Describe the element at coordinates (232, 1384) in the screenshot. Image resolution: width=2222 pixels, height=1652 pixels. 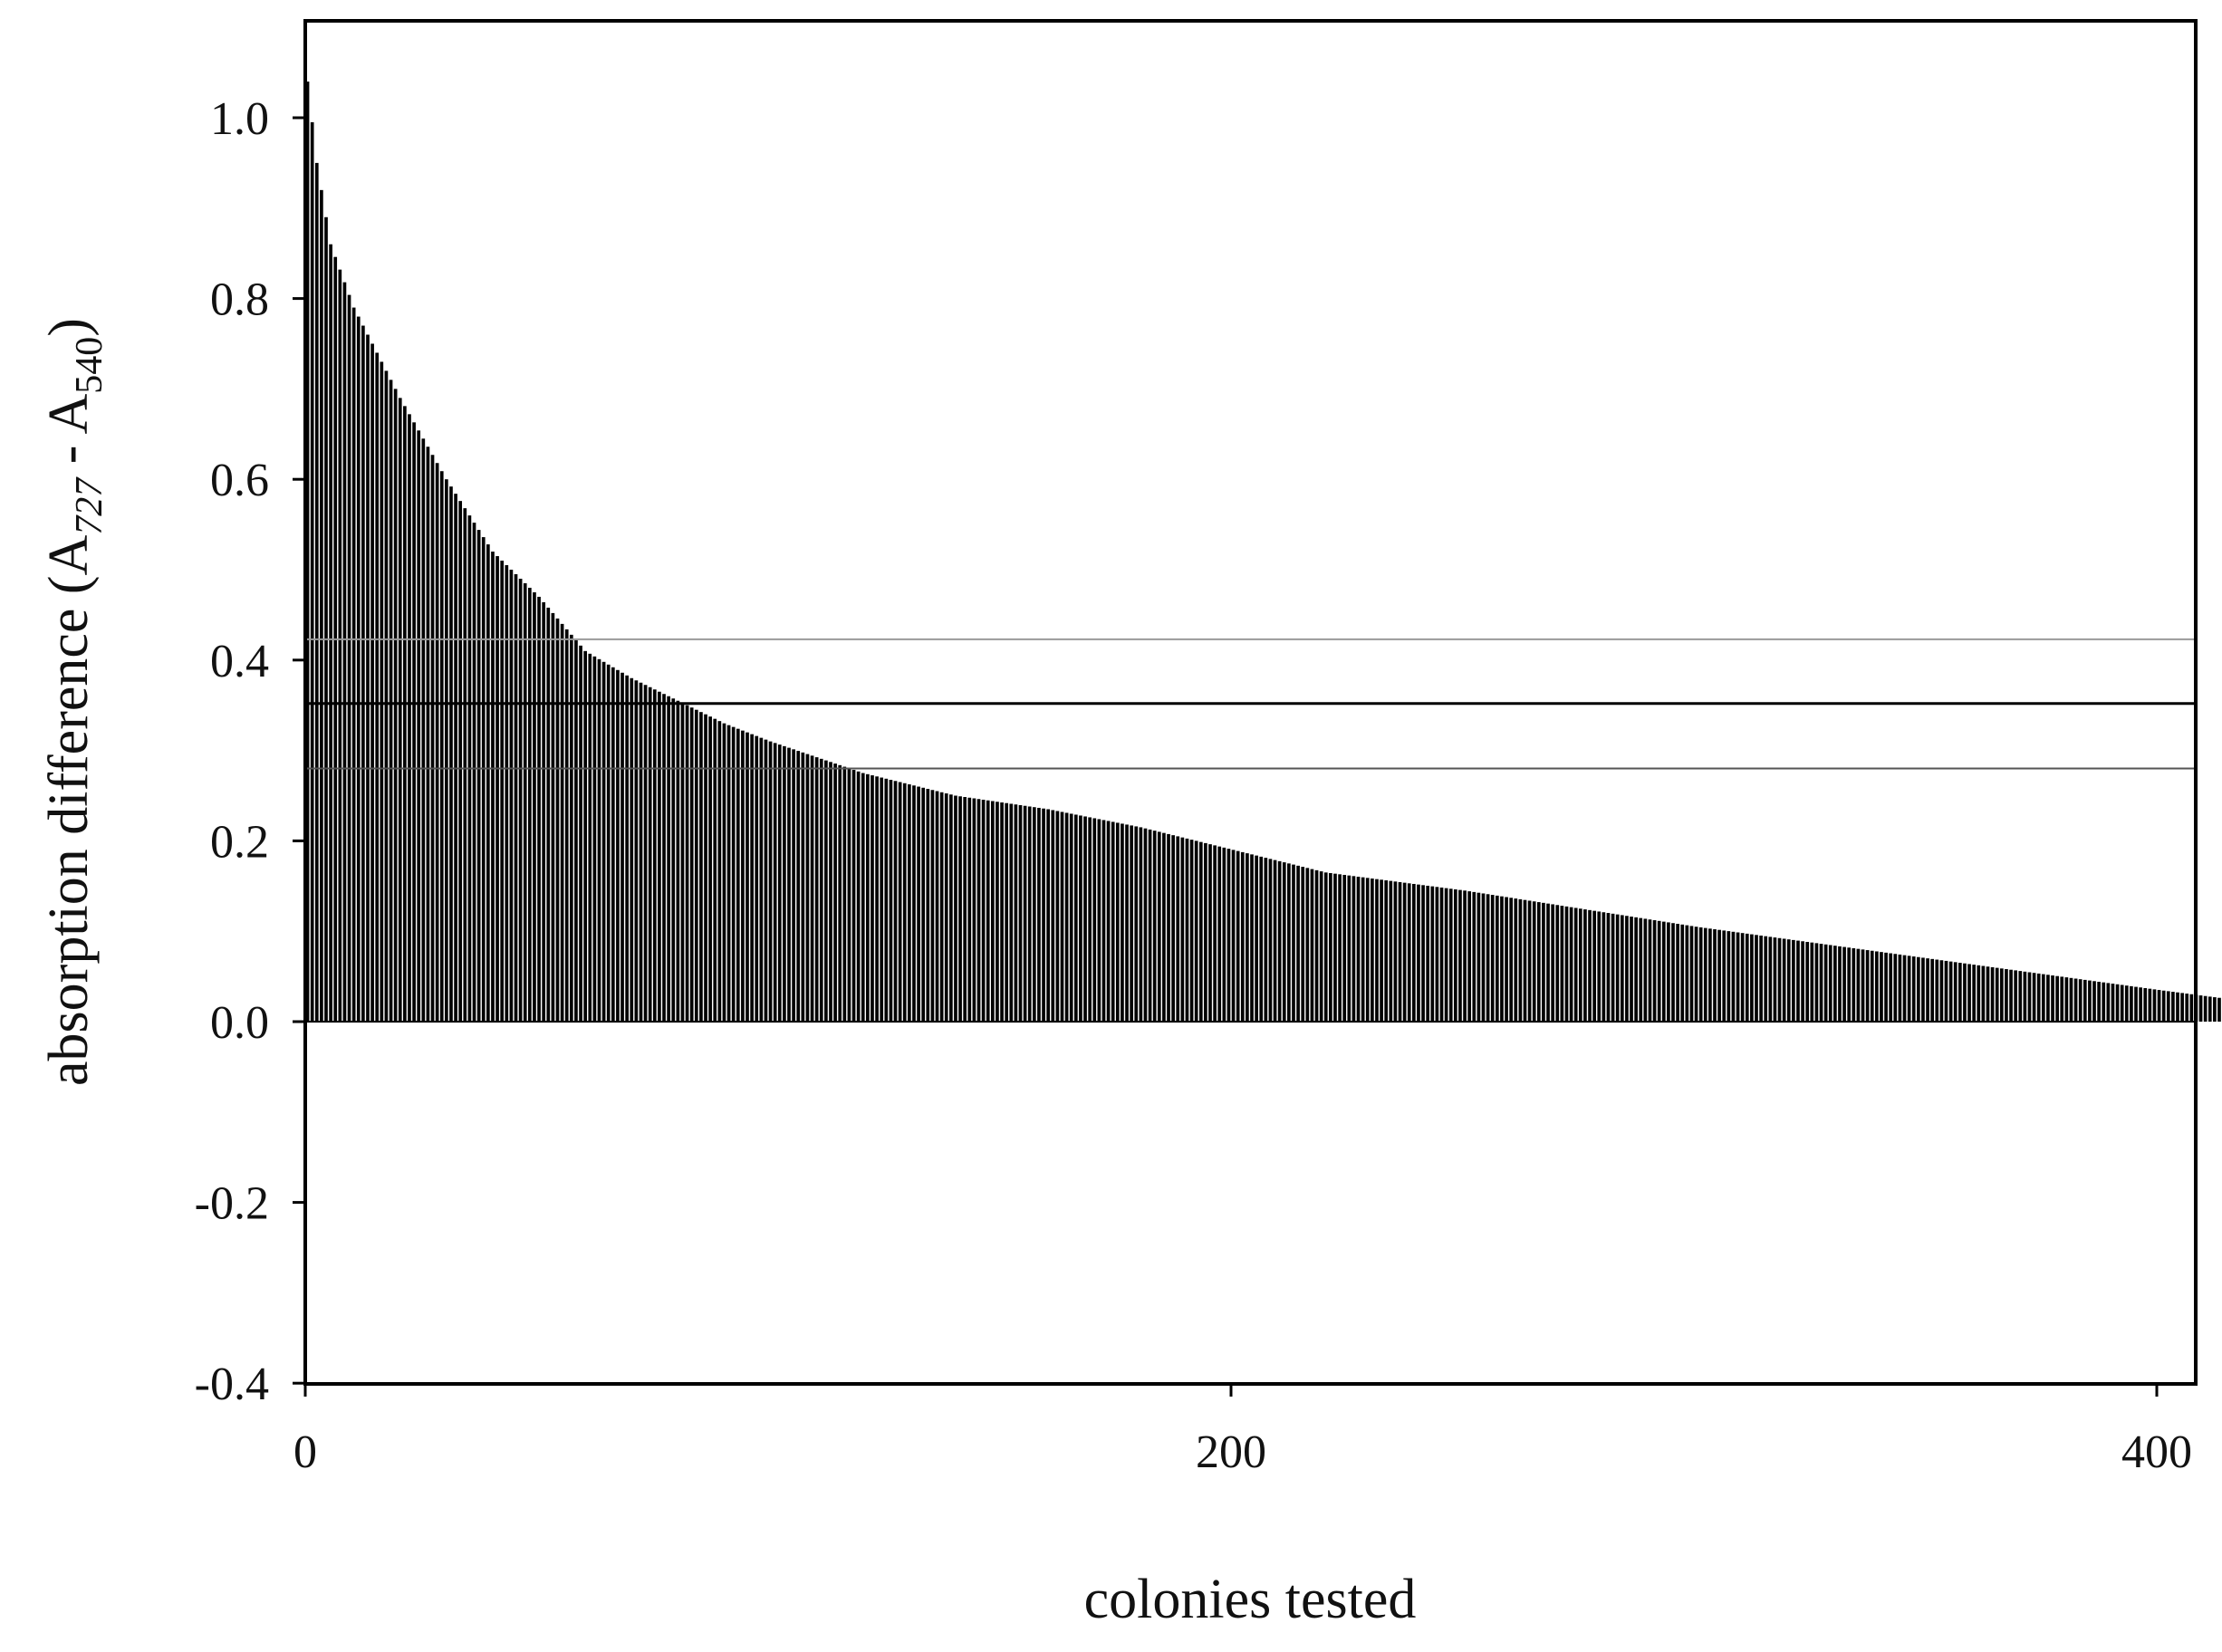
I see `y-tick-label: -0.4` at that location.